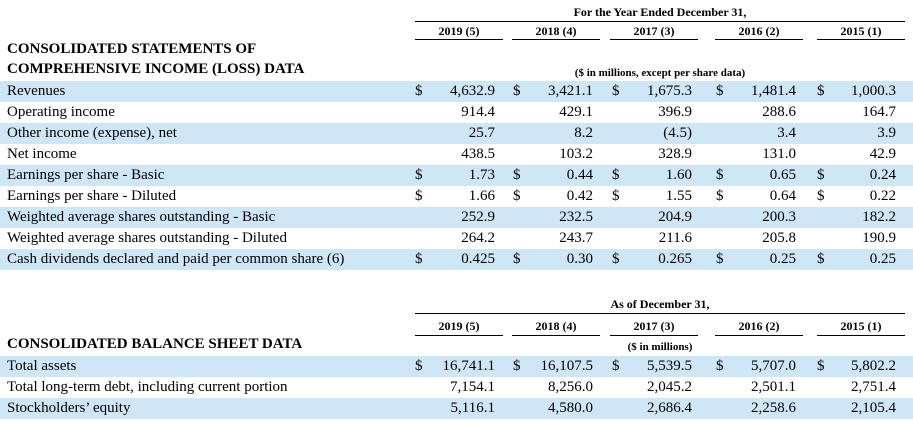  What do you see at coordinates (469, 366) in the screenshot?
I see `balance-value-cell: 16,741.1` at bounding box center [469, 366].